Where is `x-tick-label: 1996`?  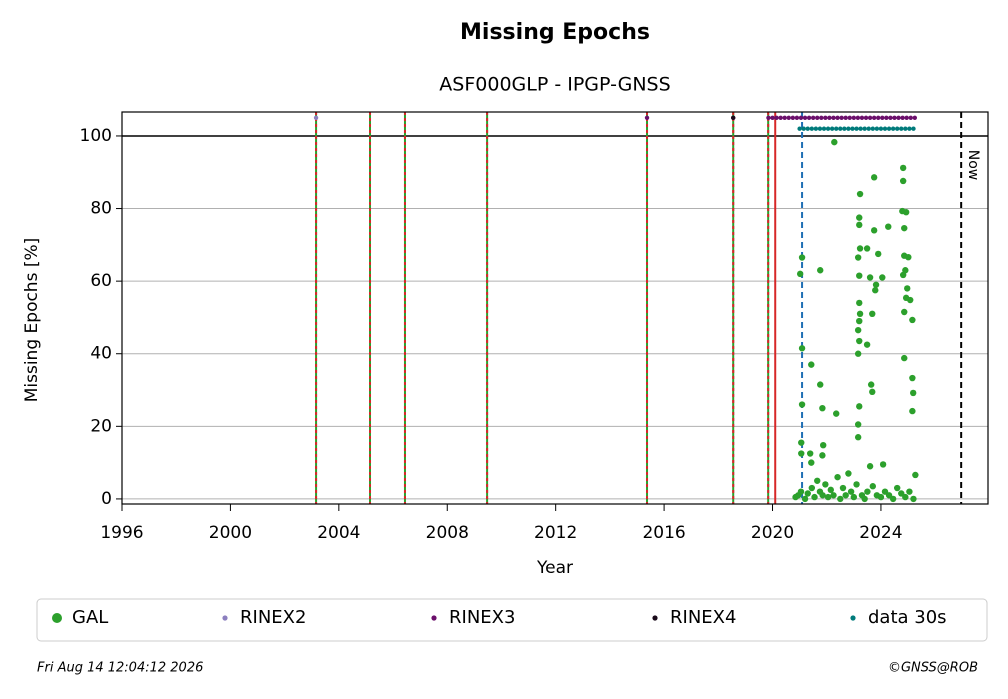
x-tick-label: 1996 is located at coordinates (121, 533).